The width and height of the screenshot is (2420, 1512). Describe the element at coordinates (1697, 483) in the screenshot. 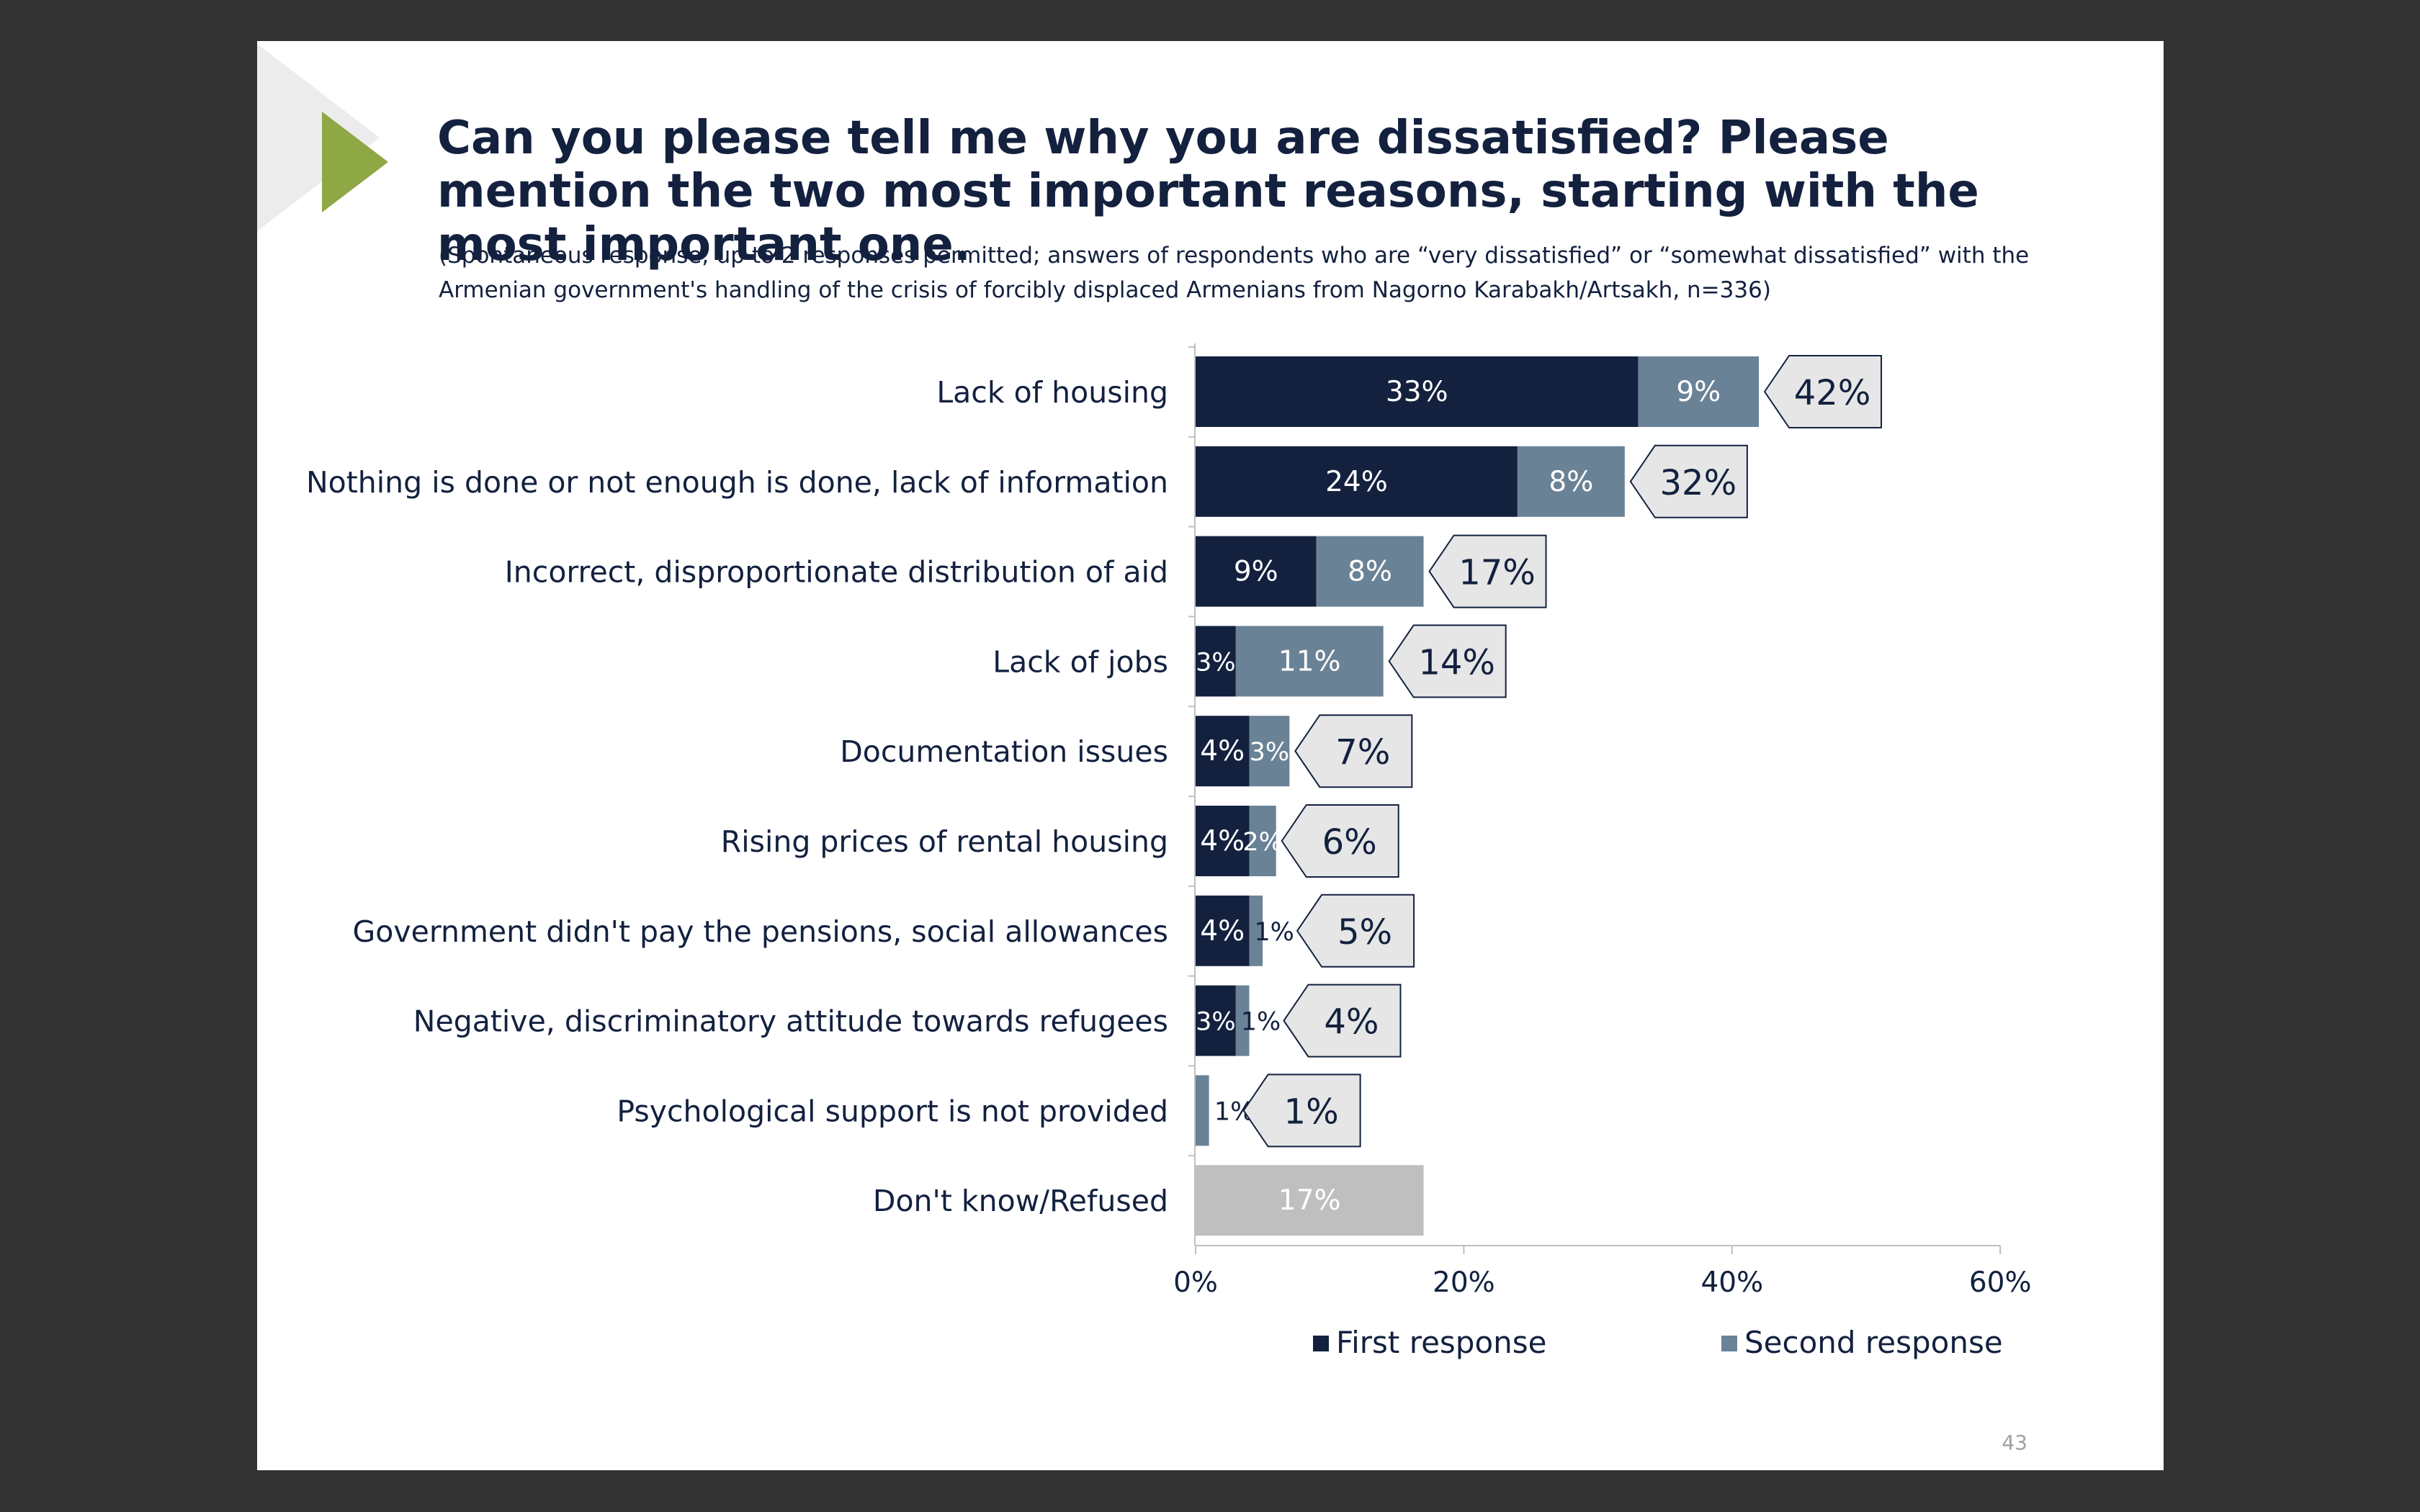

I see `total-label: 32%` at that location.